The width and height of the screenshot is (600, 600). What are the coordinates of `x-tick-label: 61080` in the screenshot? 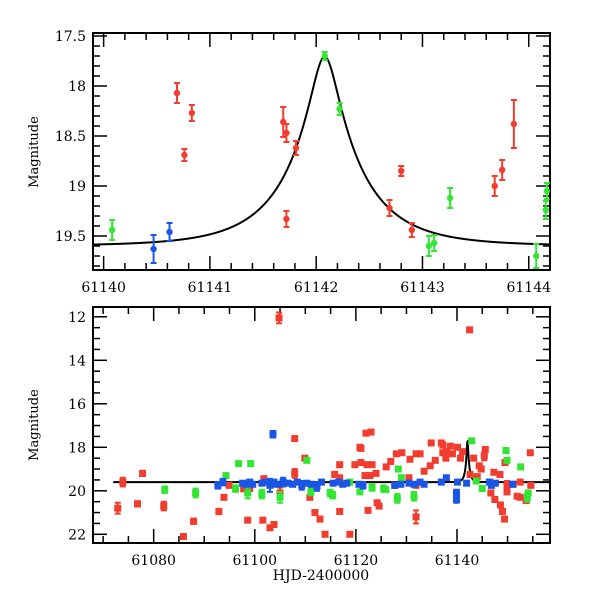 It's located at (153, 561).